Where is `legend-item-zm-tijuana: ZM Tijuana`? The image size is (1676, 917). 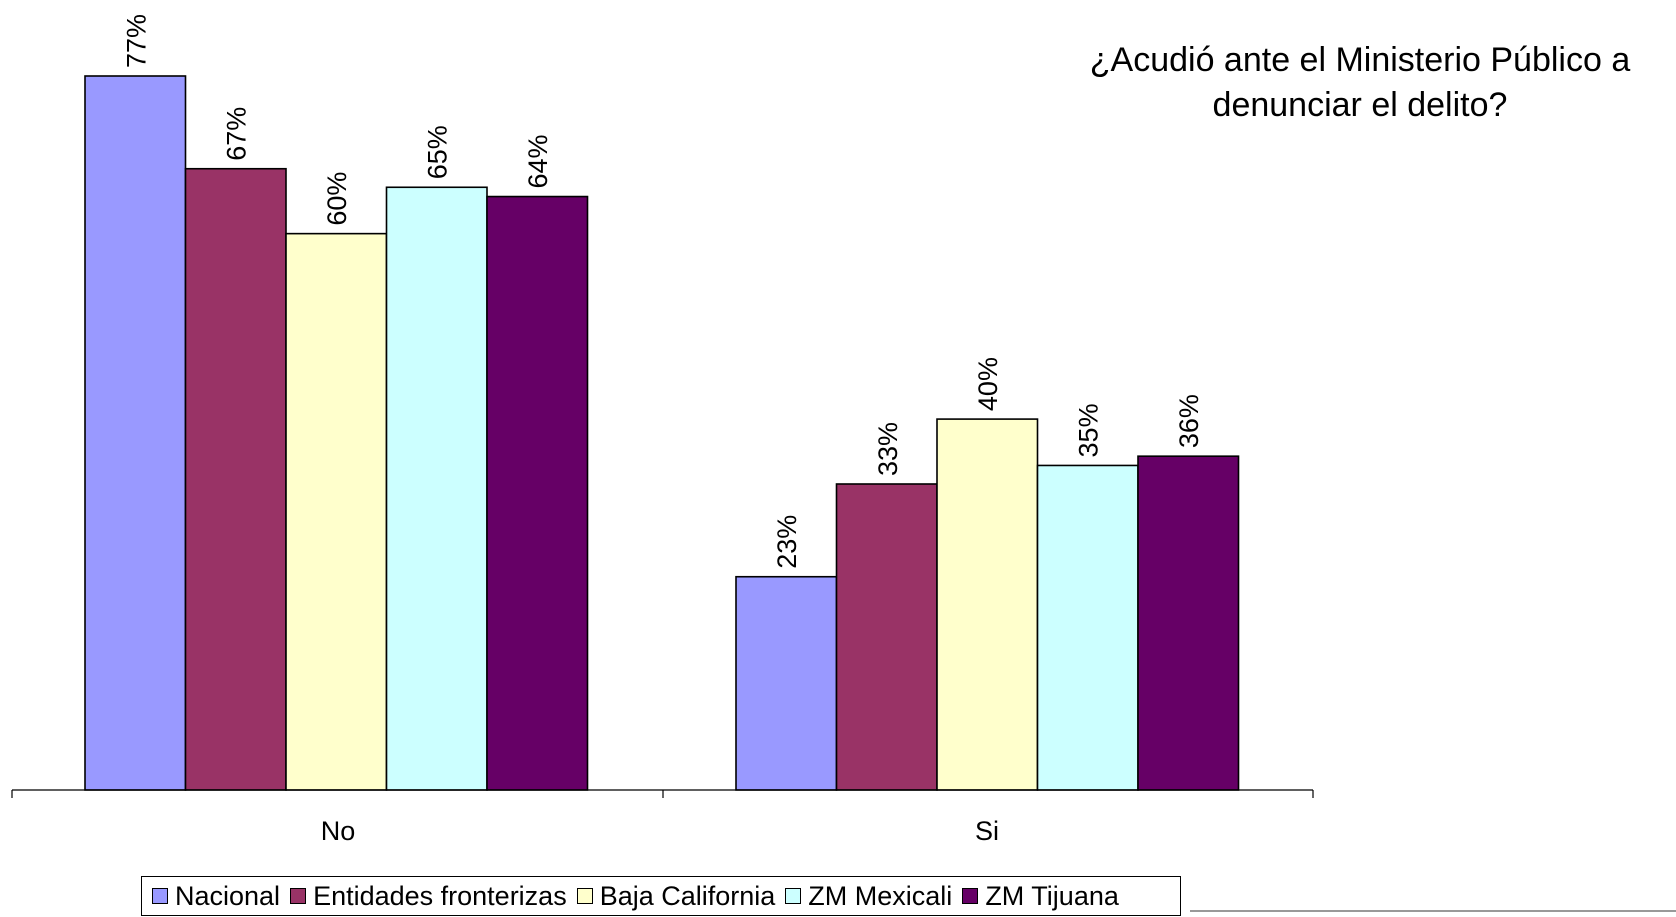 legend-item-zm-tijuana: ZM Tijuana is located at coordinates (1040, 896).